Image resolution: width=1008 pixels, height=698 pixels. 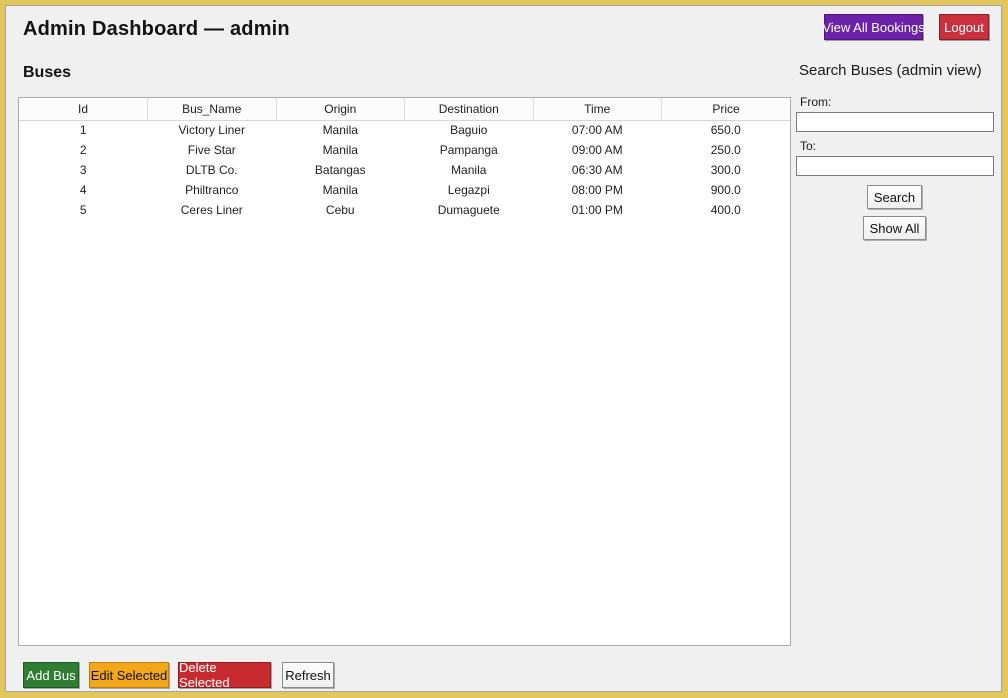 I want to click on table-row: 1 Victory Liner Manila Baguio 07:00 AM 650.0, so click(x=404, y=130).